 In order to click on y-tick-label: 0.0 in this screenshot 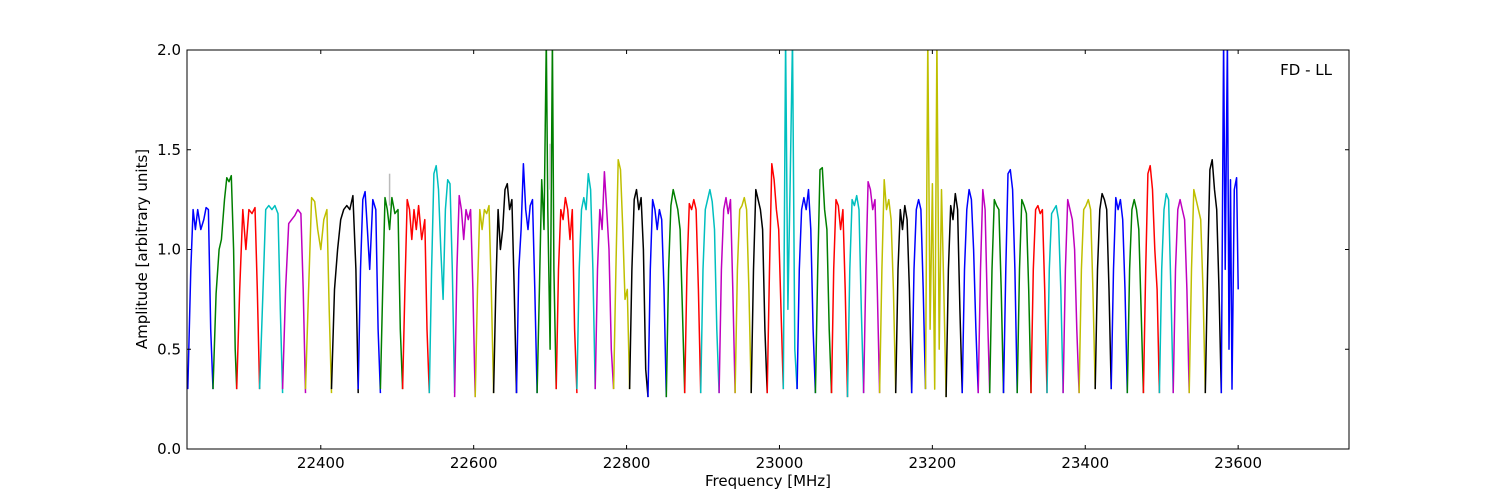, I will do `click(169, 449)`.